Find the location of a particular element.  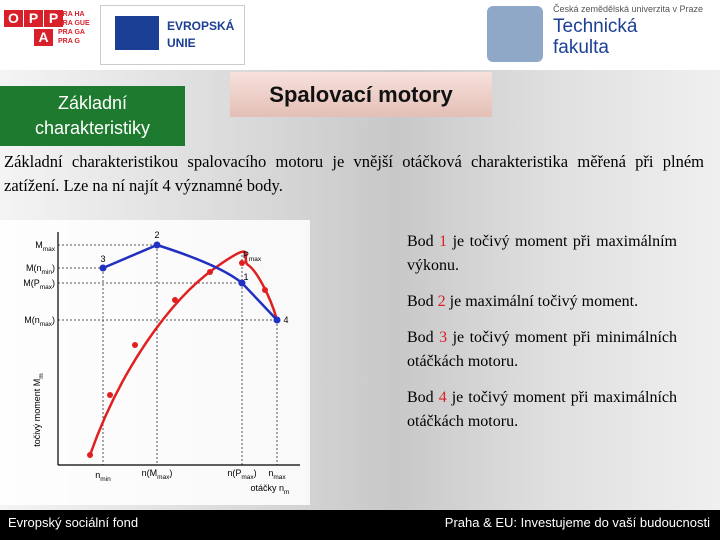

y-label: M(Pmax) is located at coordinates (39, 284).